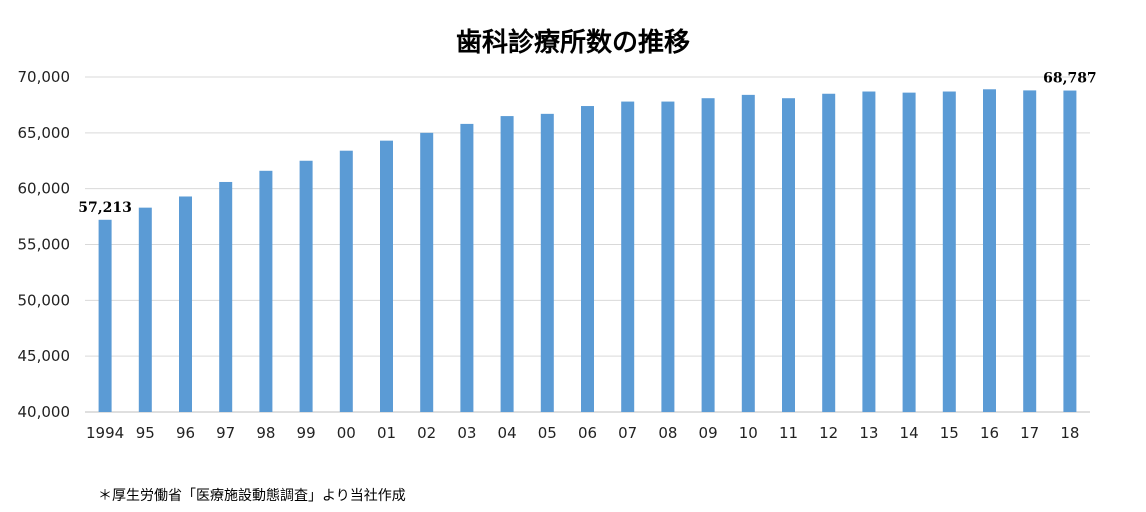 The height and width of the screenshot is (512, 1146). I want to click on x-tick-label: 05, so click(547, 433).